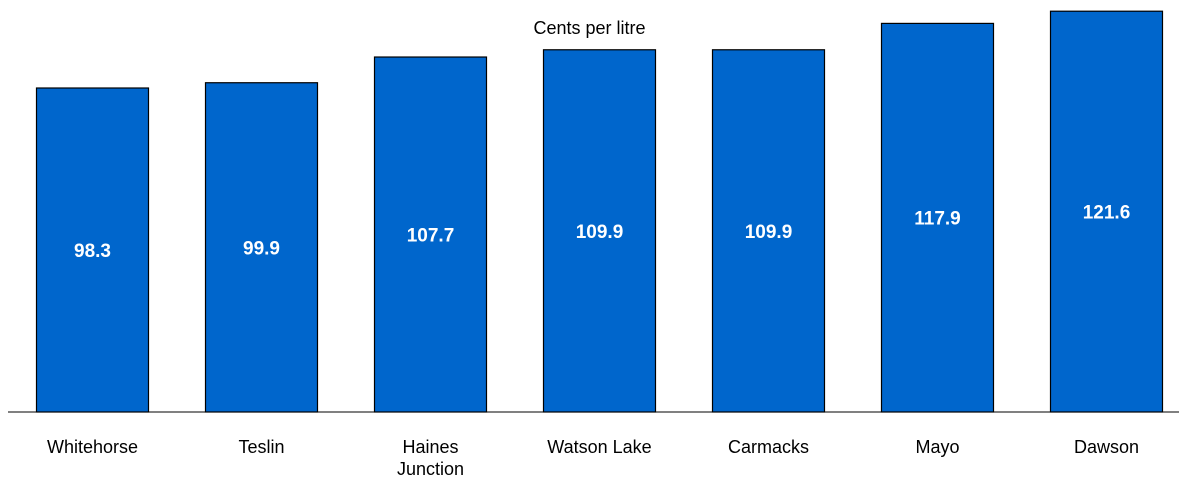  Describe the element at coordinates (261, 248) in the screenshot. I see `data-label-1: 99.9` at that location.